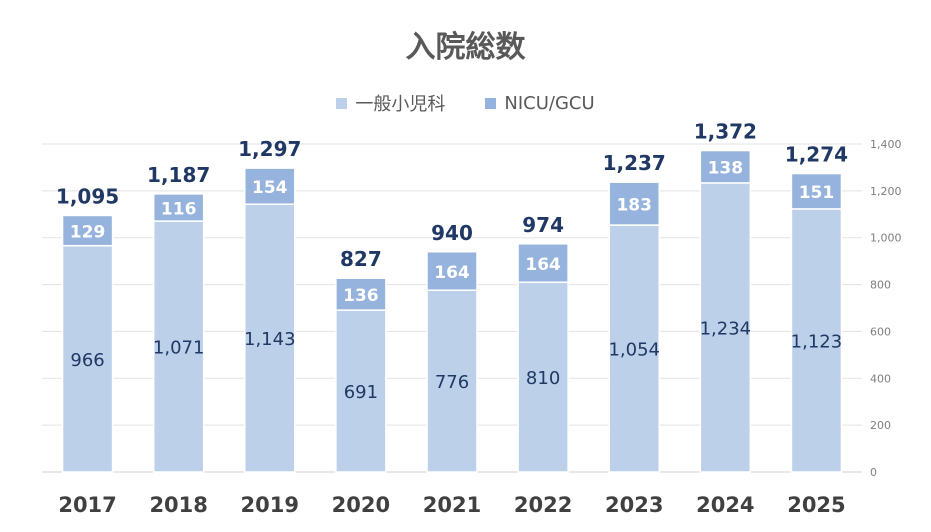  I want to click on bar-general-2021, so click(452, 381).